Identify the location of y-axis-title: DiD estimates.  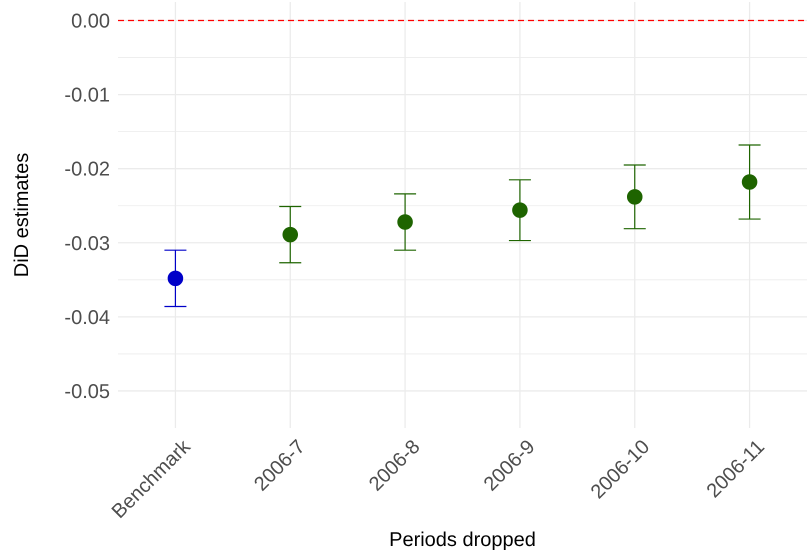
(22, 215).